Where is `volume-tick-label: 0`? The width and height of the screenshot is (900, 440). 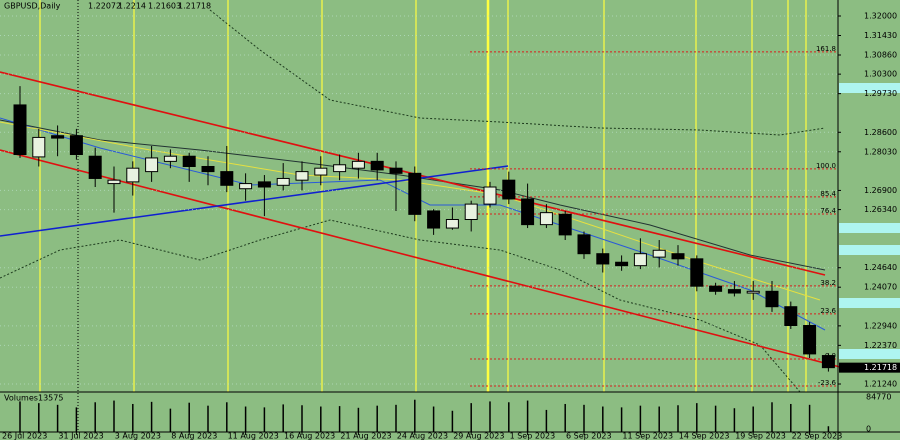 volume-tick-label: 0 is located at coordinates (868, 429).